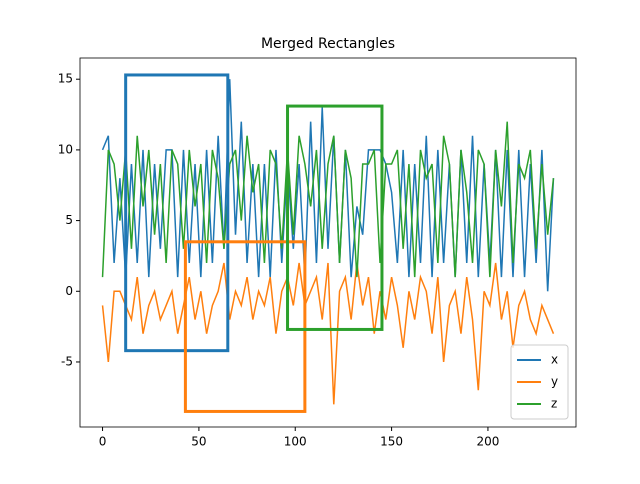 The height and width of the screenshot is (484, 640). Describe the element at coordinates (65, 149) in the screenshot. I see `y-tick-label: 10` at that location.